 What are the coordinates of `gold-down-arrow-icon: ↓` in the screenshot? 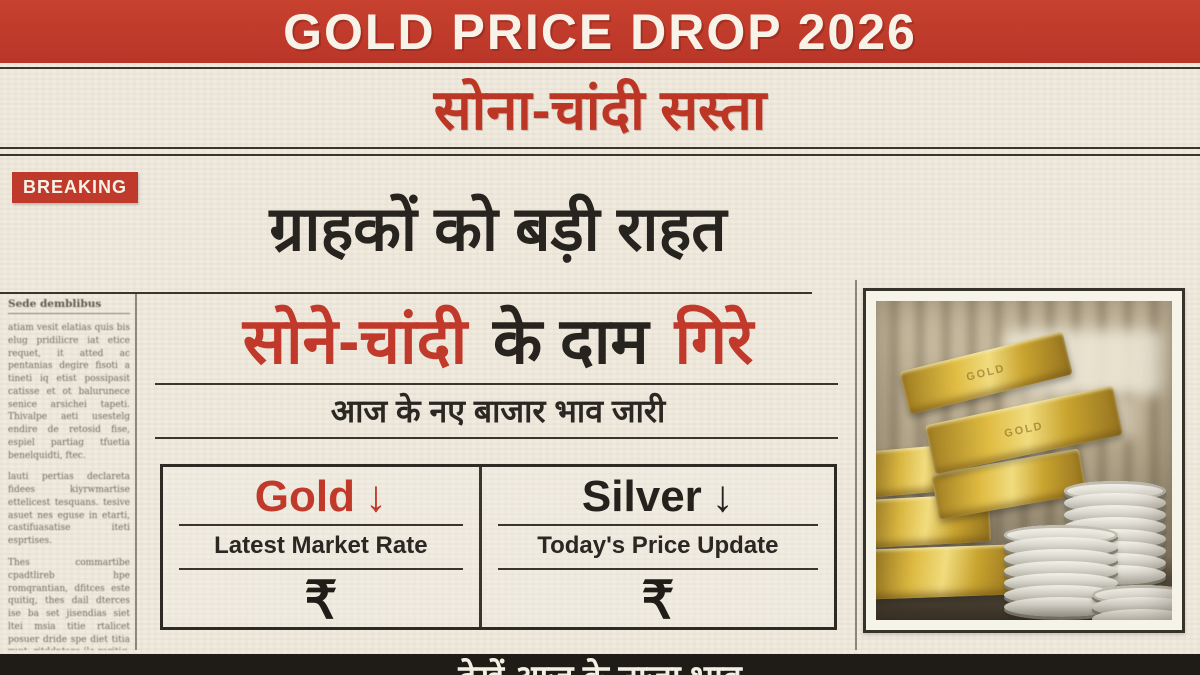 It's located at (375, 496).